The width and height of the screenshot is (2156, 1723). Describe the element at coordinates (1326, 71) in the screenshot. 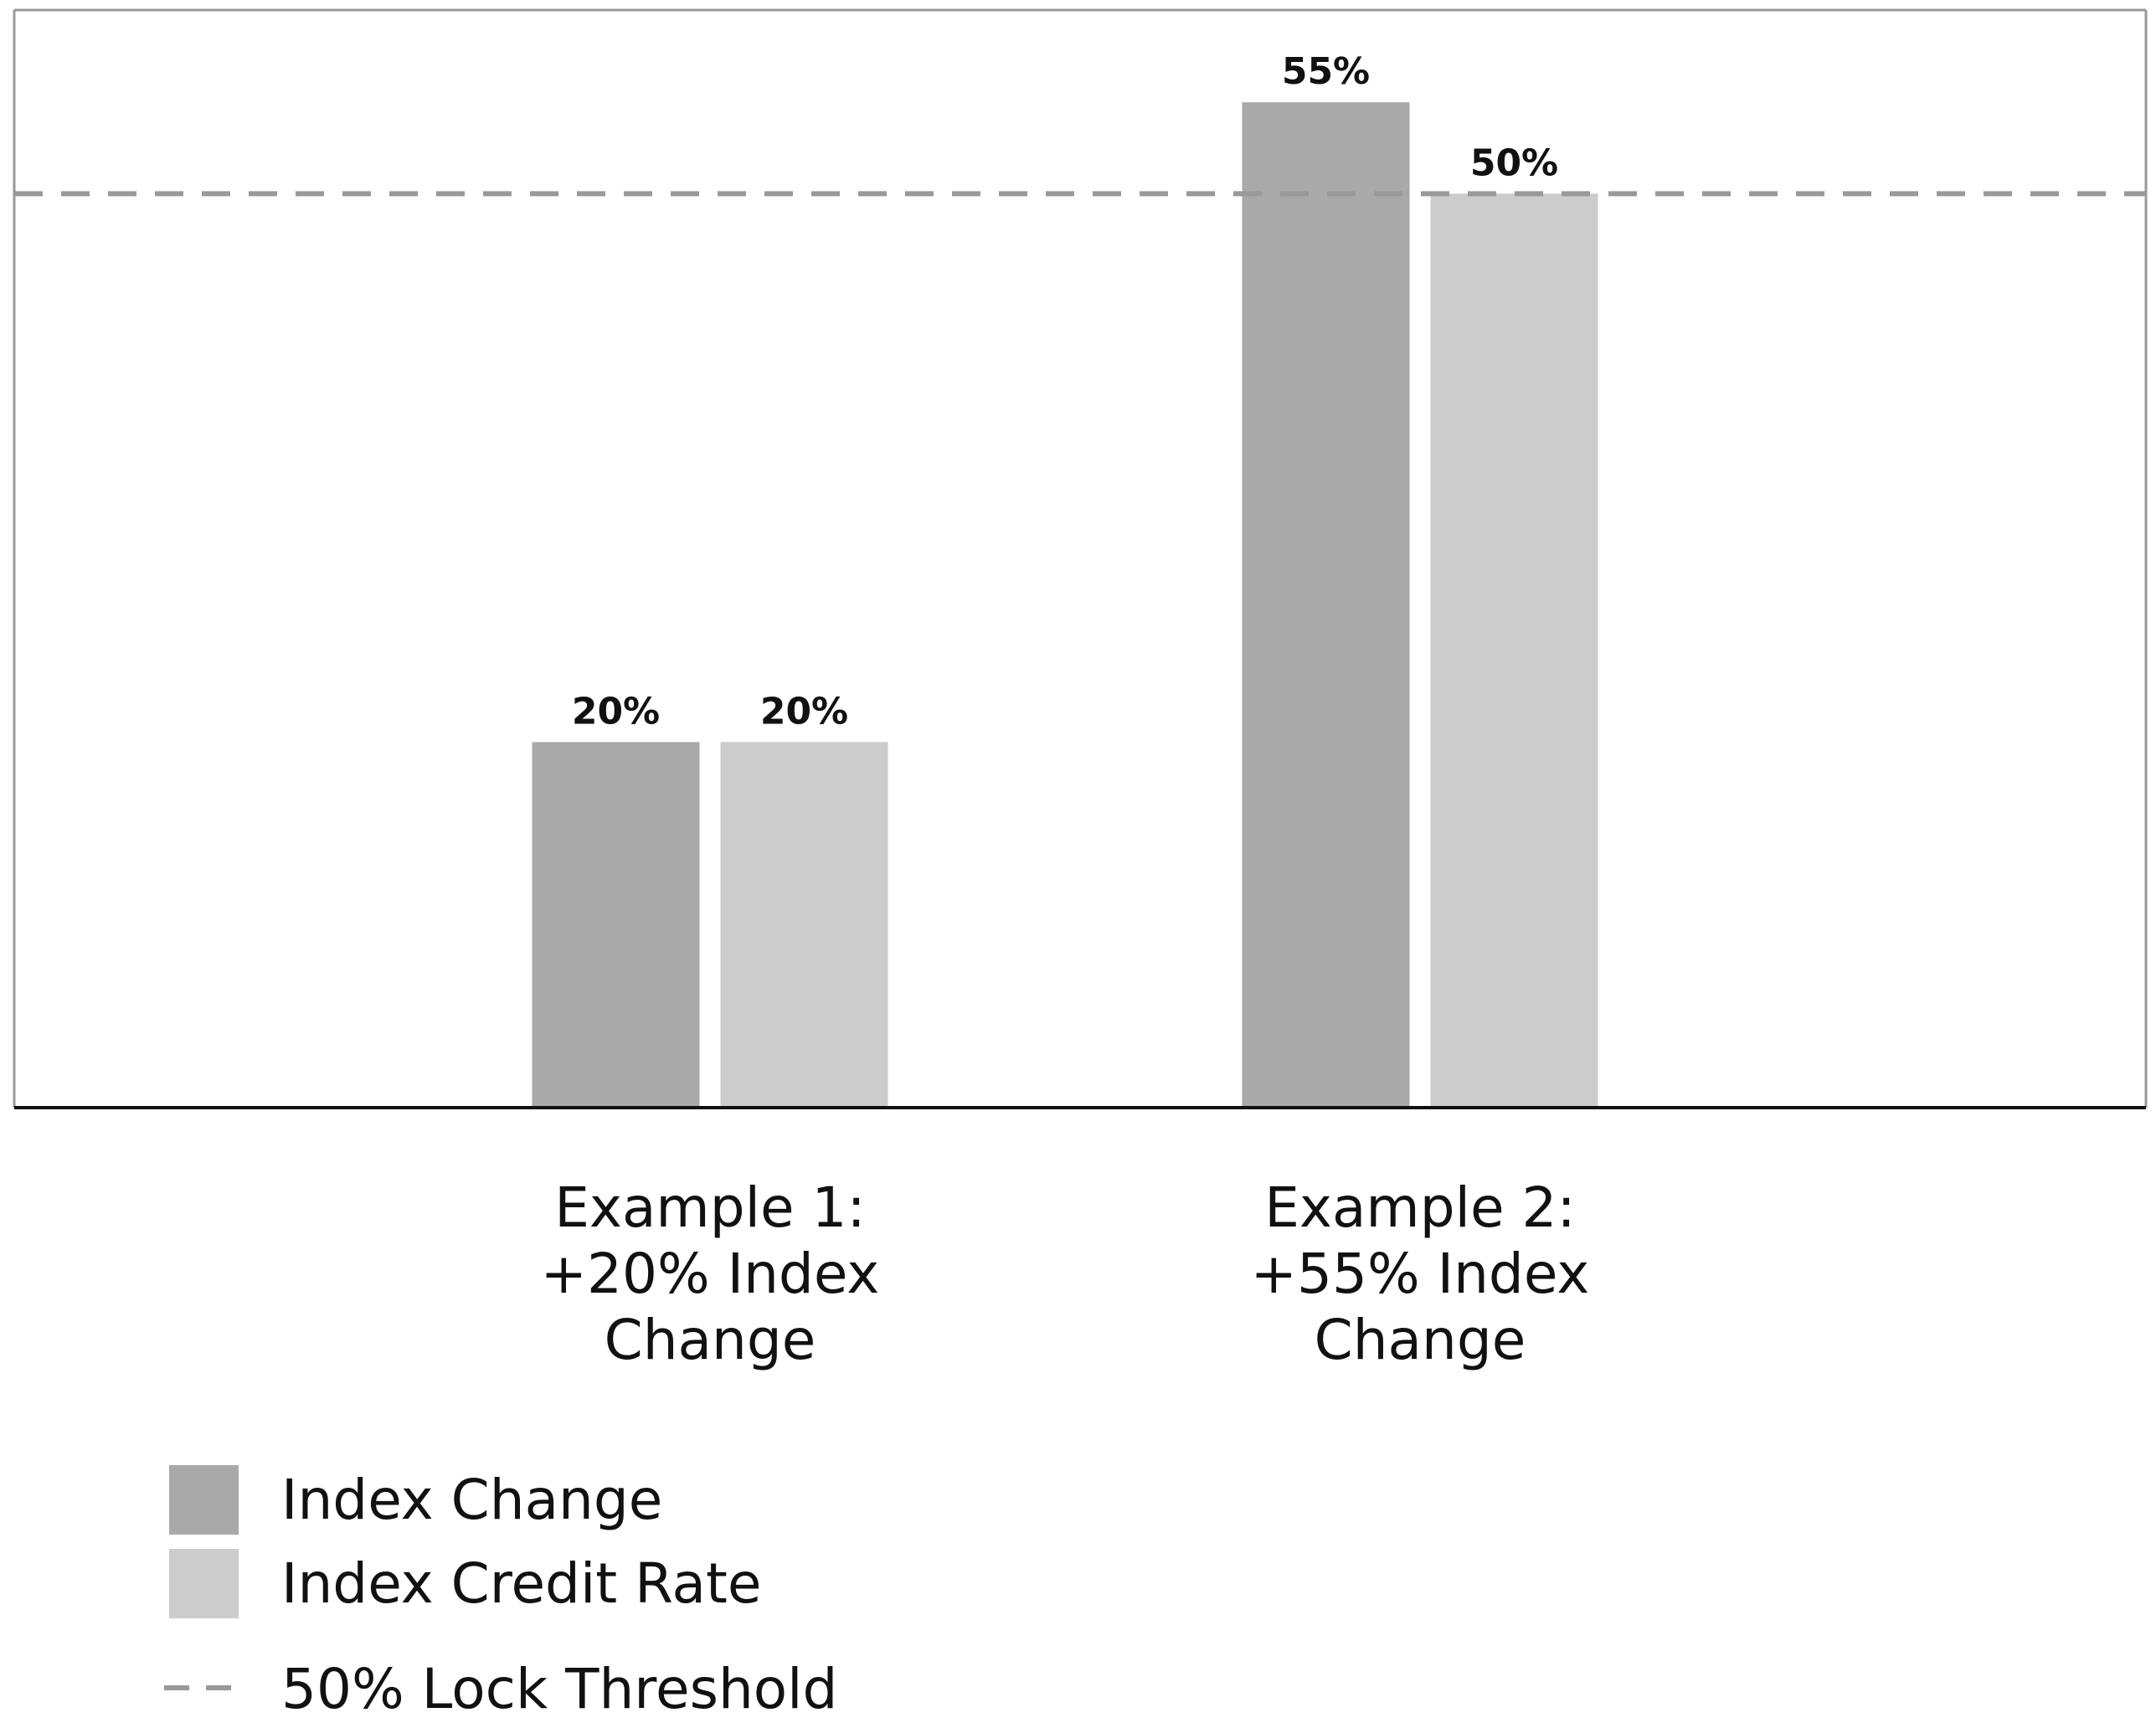

I see `bar-value-label: 55%` at that location.